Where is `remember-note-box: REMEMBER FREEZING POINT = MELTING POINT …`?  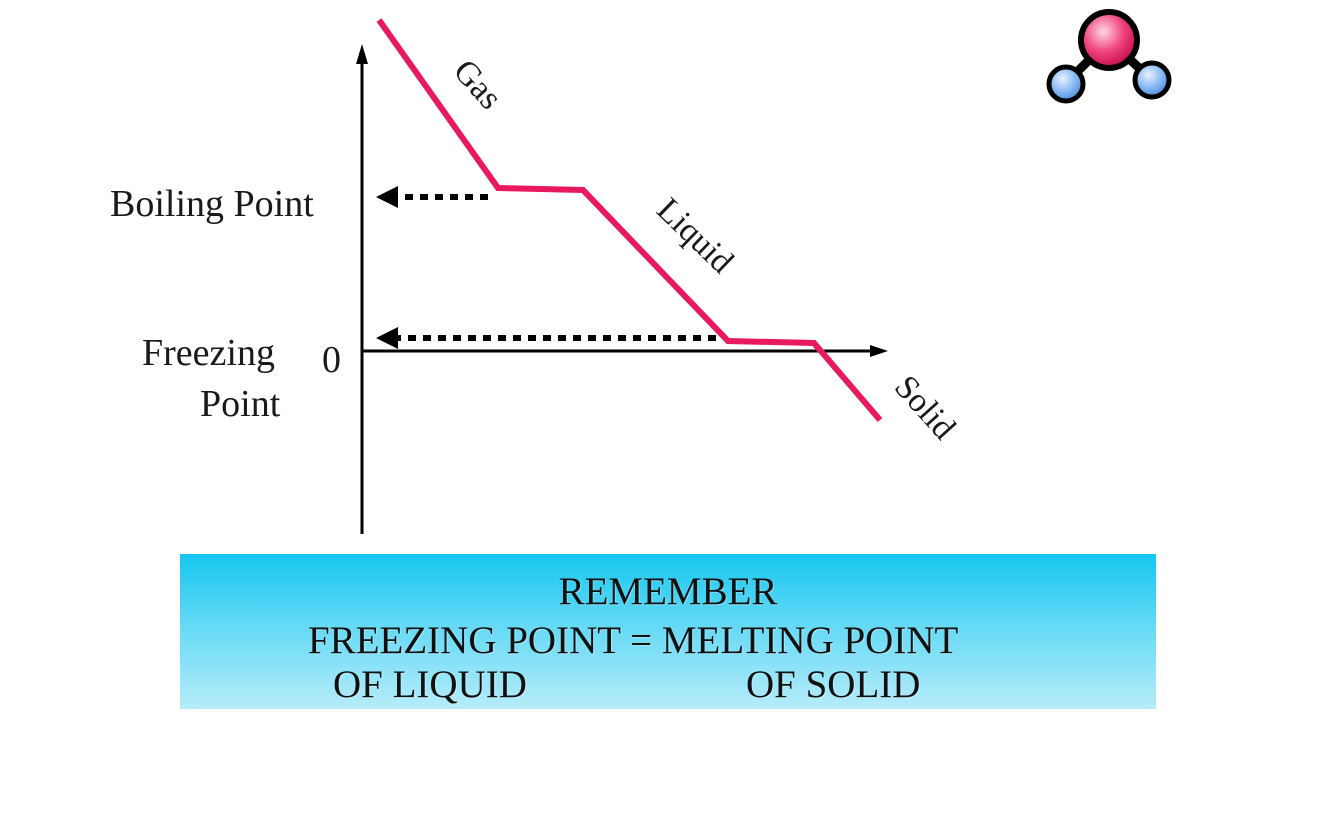 remember-note-box: REMEMBER FREEZING POINT = MELTING POINT … is located at coordinates (668, 631).